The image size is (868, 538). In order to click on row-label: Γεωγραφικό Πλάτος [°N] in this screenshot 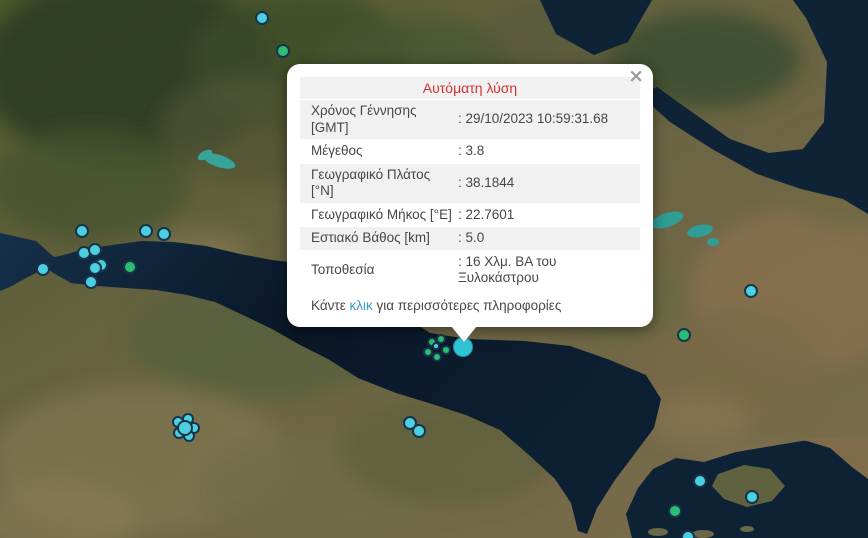, I will do `click(371, 182)`.